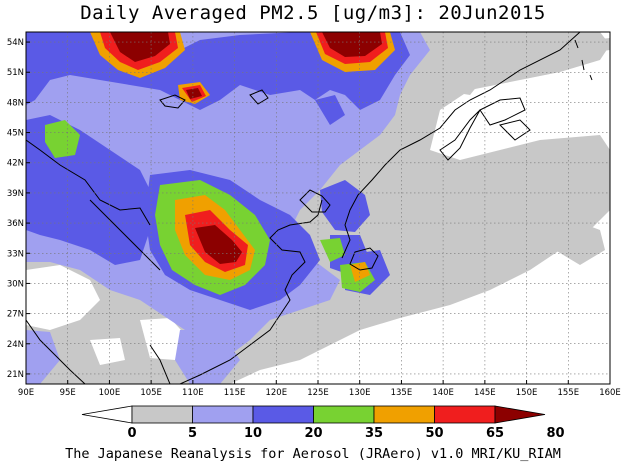 The image size is (626, 466). Describe the element at coordinates (193, 393) in the screenshot. I see `lon-tick-label: 110E` at that location.